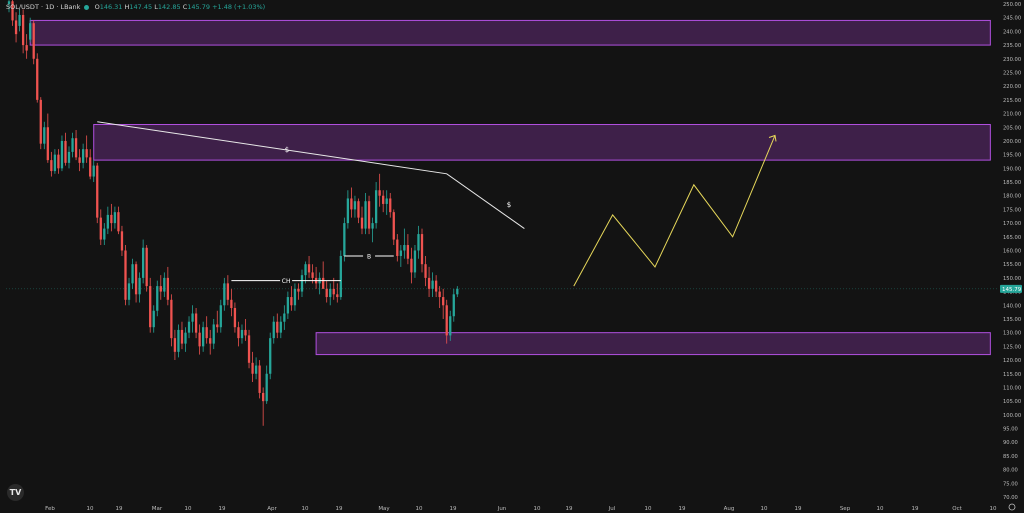 Image resolution: width=1024 pixels, height=513 pixels. I want to click on price-axis, so click(1011, 256).